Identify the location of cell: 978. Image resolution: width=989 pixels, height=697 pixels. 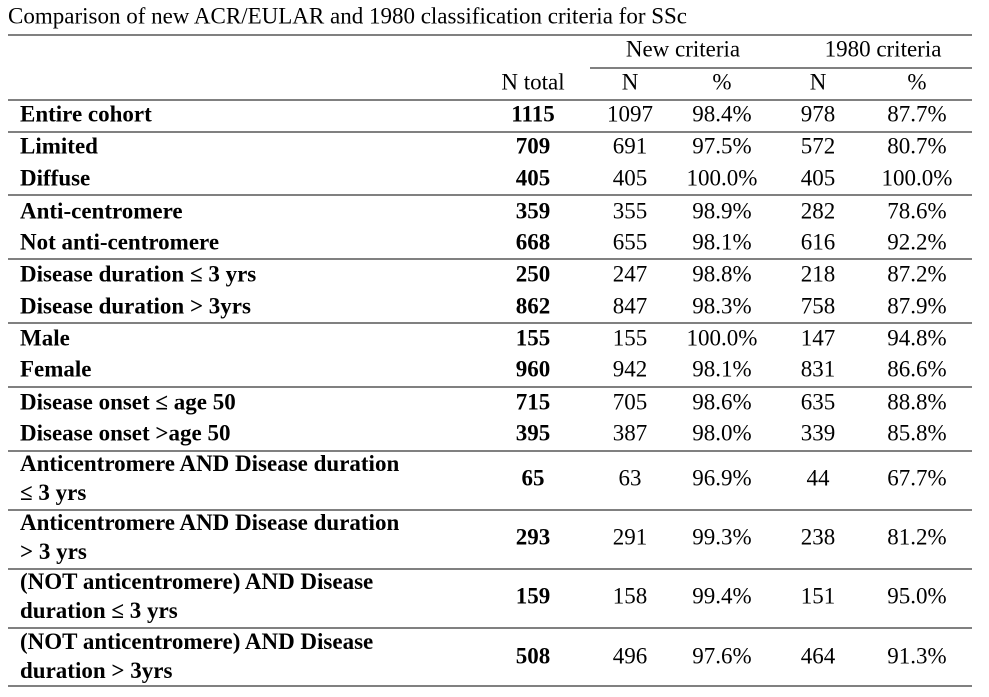
(818, 113).